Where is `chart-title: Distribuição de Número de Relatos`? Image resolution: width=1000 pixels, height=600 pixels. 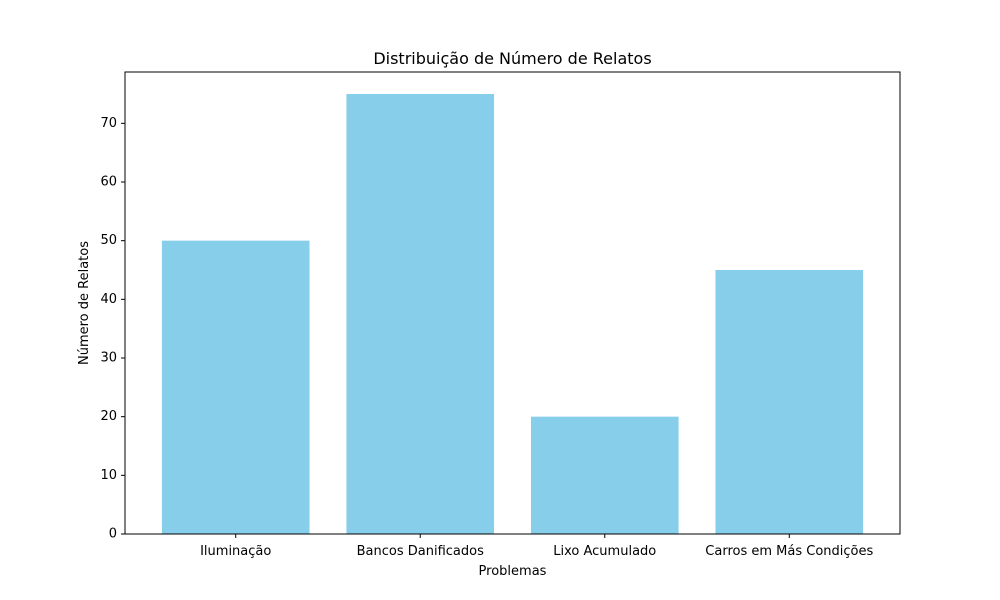 chart-title: Distribuição de Número de Relatos is located at coordinates (512, 58).